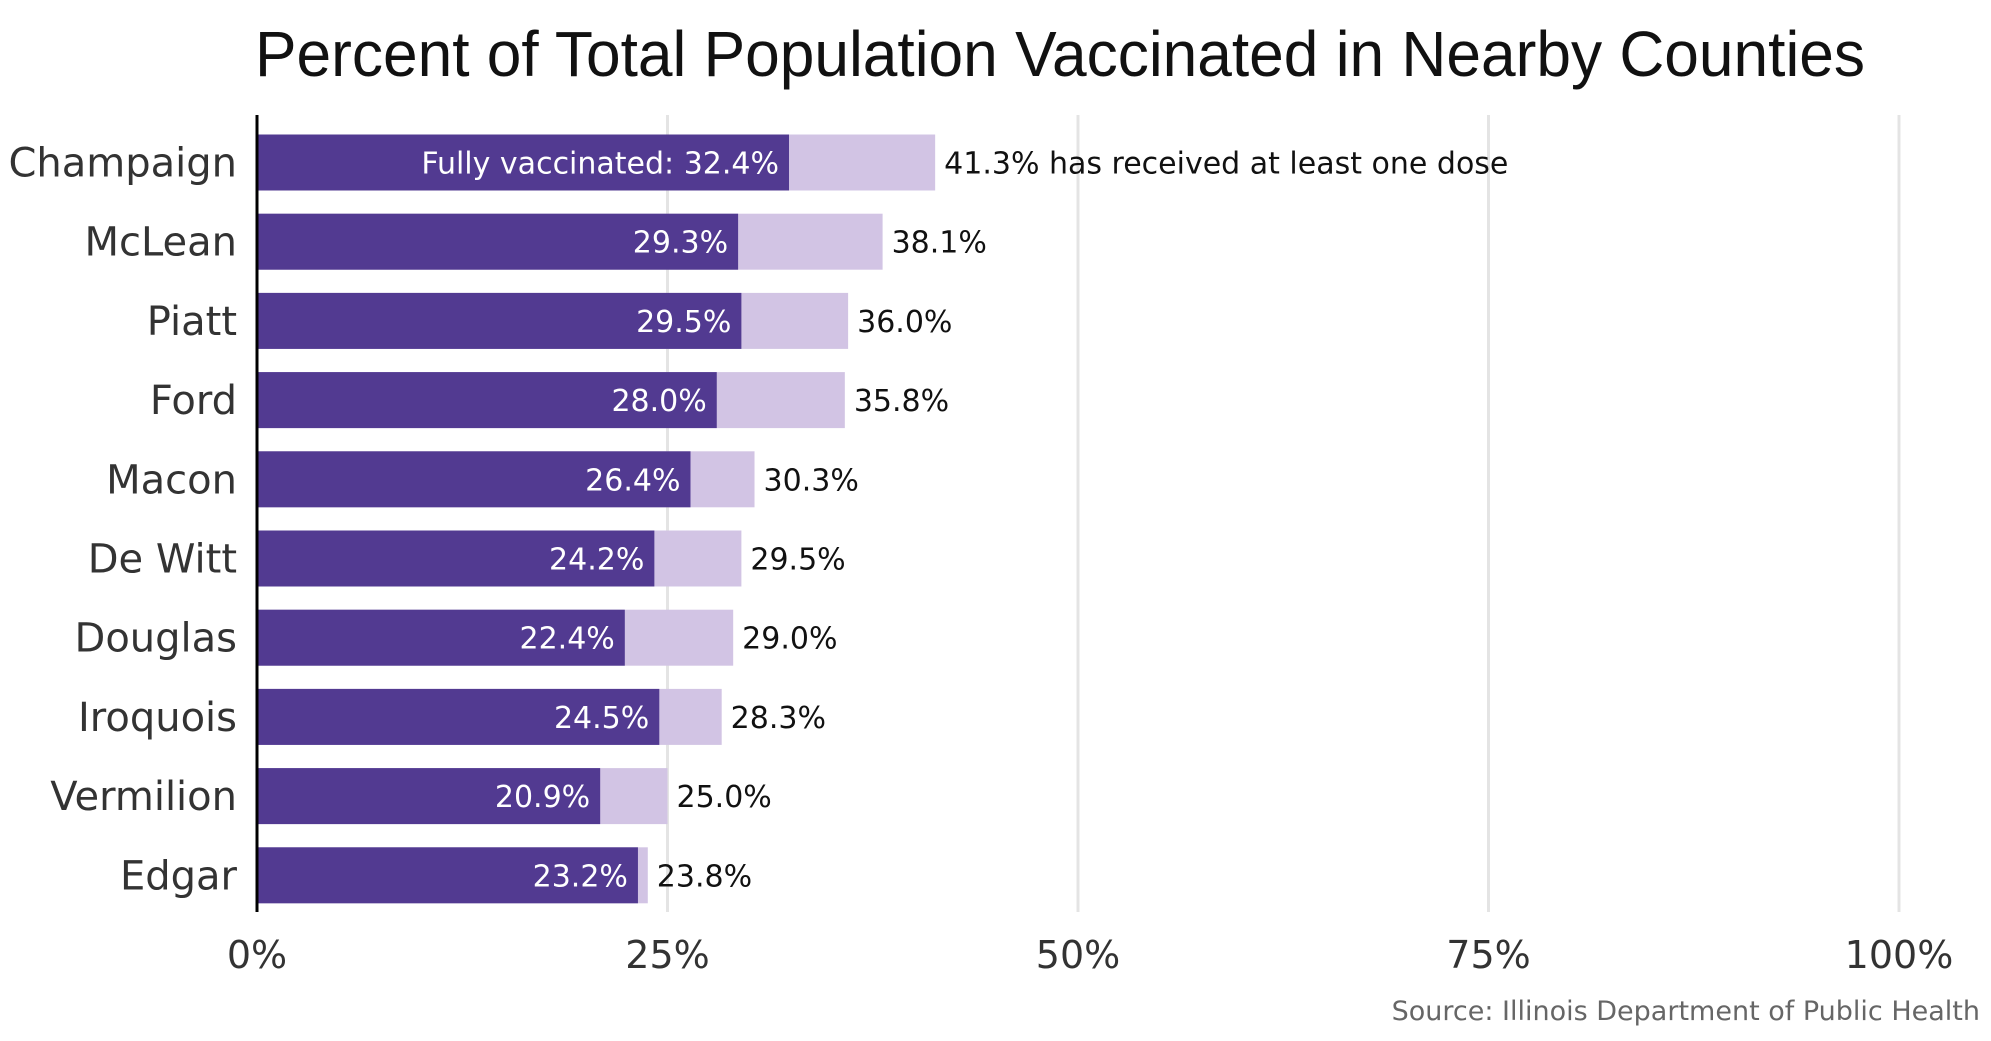 This screenshot has width=1991, height=1041. I want to click on county-label: Champaign, so click(122, 164).